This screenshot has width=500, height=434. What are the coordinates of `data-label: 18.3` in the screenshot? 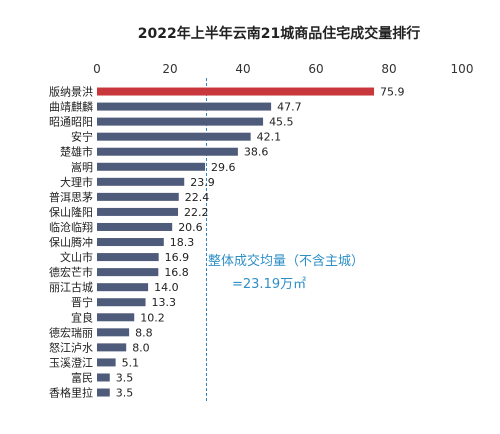 It's located at (182, 242).